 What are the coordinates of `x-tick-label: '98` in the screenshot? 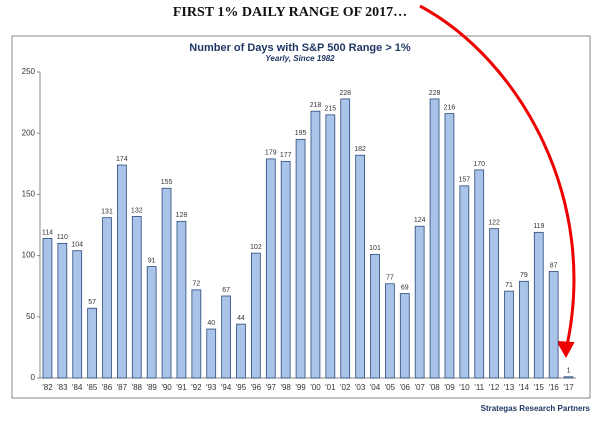 It's located at (285, 387).